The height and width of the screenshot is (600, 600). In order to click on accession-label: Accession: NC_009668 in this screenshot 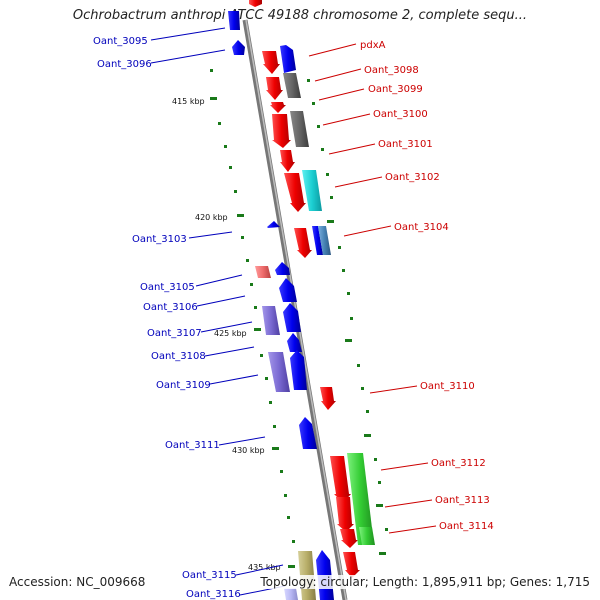, I will do `click(77, 582)`.